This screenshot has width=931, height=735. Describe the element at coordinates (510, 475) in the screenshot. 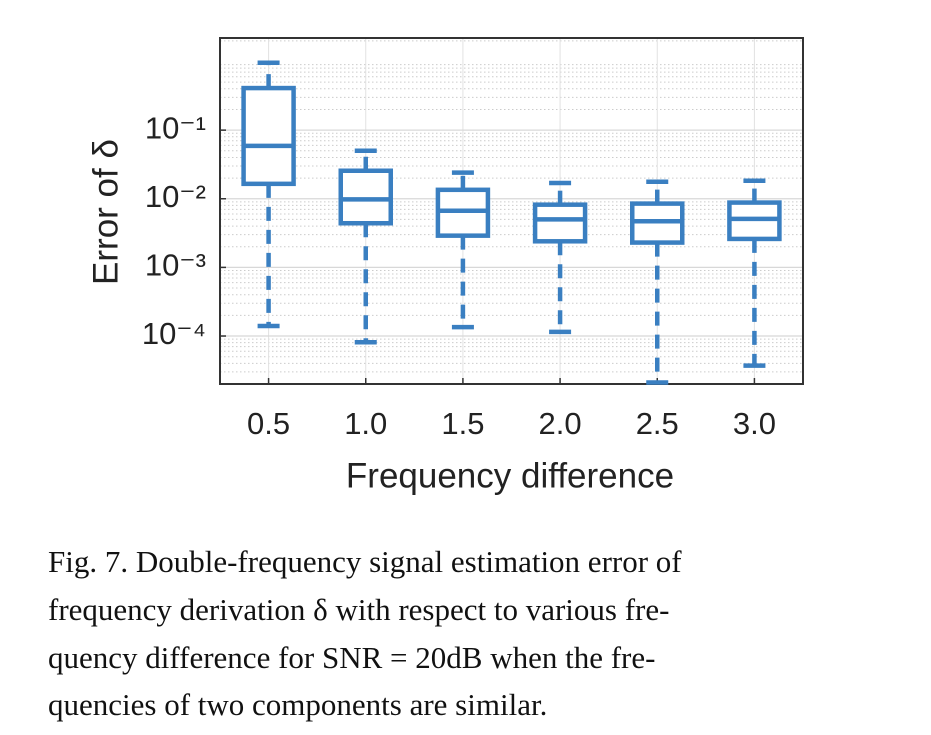

I see `x-axis-label: Frequency difference` at that location.